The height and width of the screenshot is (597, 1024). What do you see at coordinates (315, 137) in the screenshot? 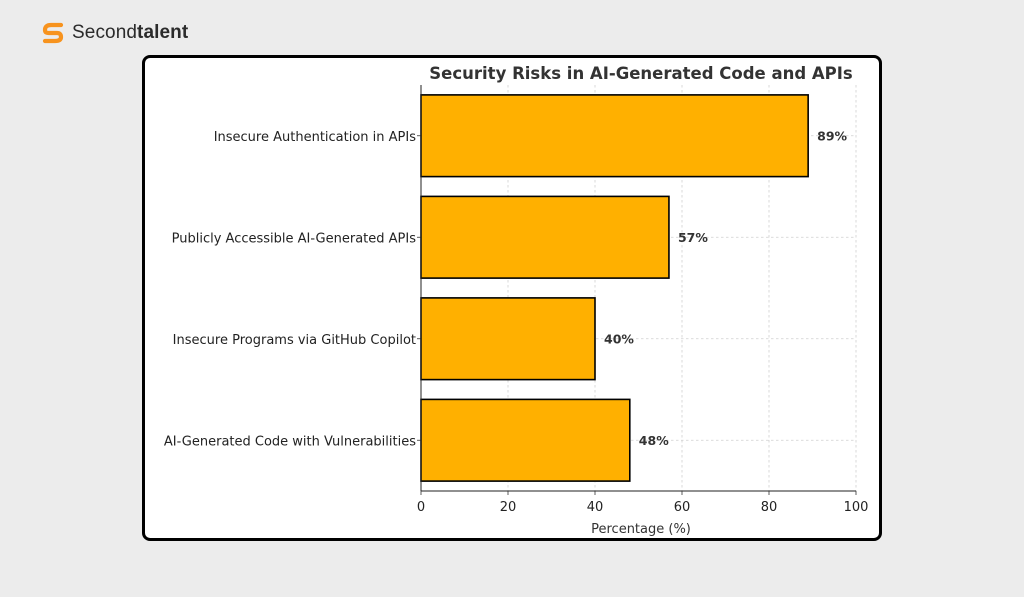
I see `category-label: Insecure Authentication in APIs` at bounding box center [315, 137].